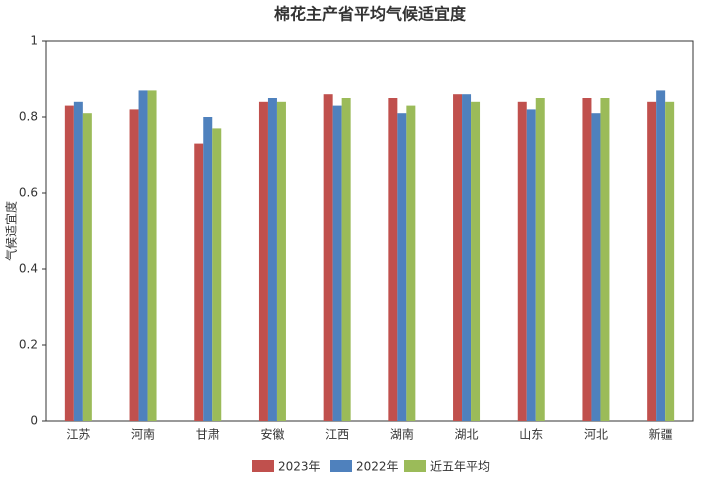  I want to click on y-tick-label: 1, so click(34, 41).